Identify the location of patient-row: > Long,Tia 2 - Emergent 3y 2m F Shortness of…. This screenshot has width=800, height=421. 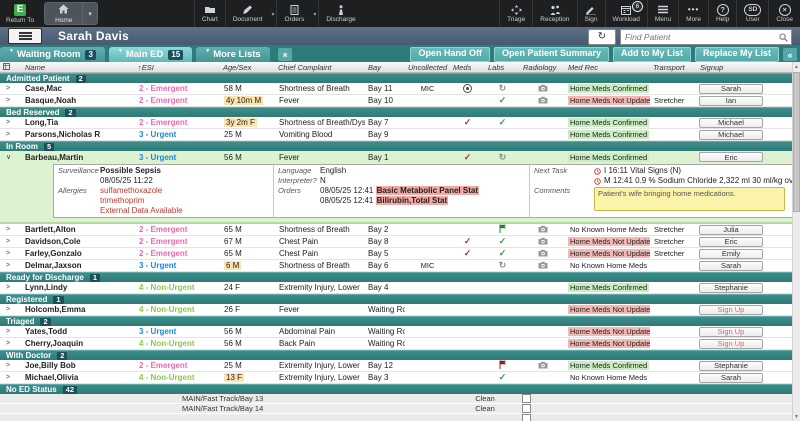
(400, 123).